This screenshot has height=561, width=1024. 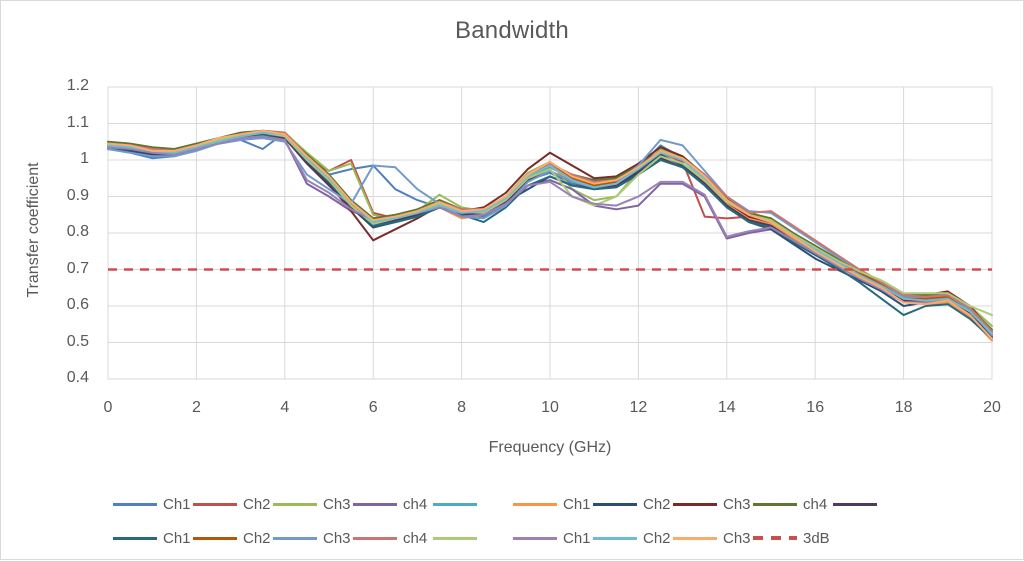 What do you see at coordinates (196, 407) in the screenshot?
I see `x-tick-label: 2` at bounding box center [196, 407].